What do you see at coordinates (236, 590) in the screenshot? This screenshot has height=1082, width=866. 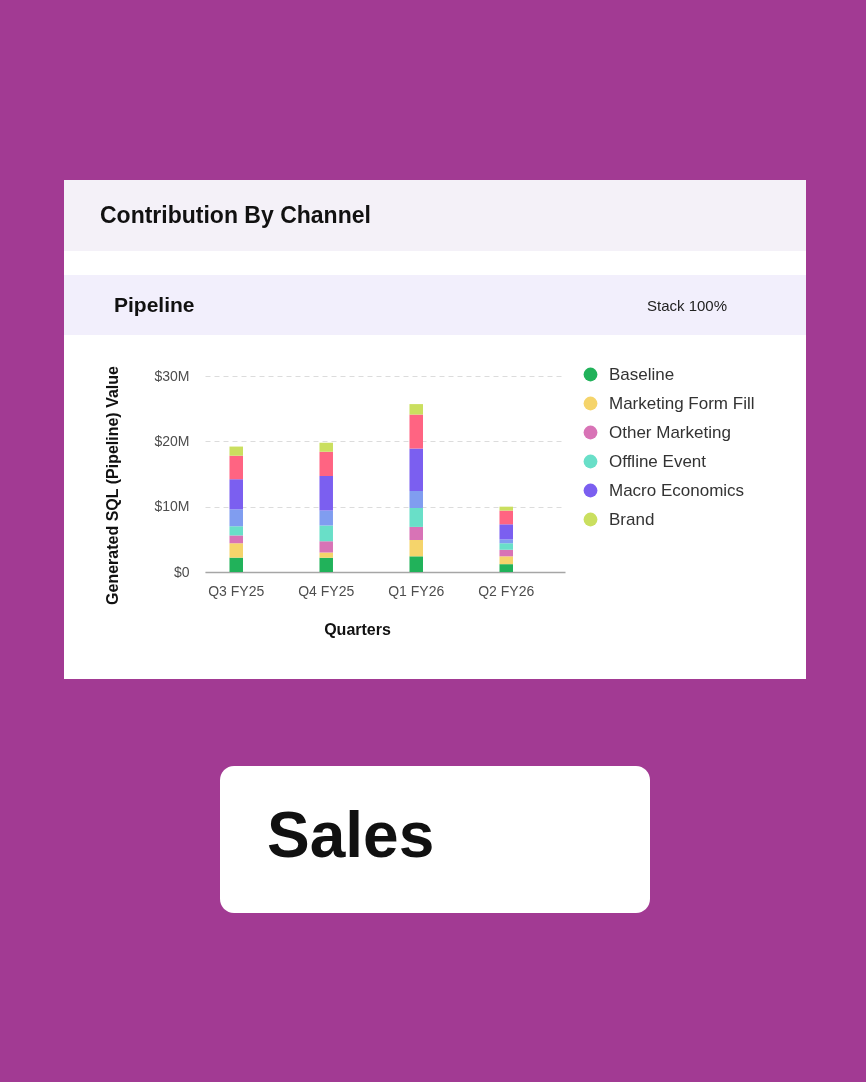 I see `x-tick-label: Q3 FY25` at bounding box center [236, 590].